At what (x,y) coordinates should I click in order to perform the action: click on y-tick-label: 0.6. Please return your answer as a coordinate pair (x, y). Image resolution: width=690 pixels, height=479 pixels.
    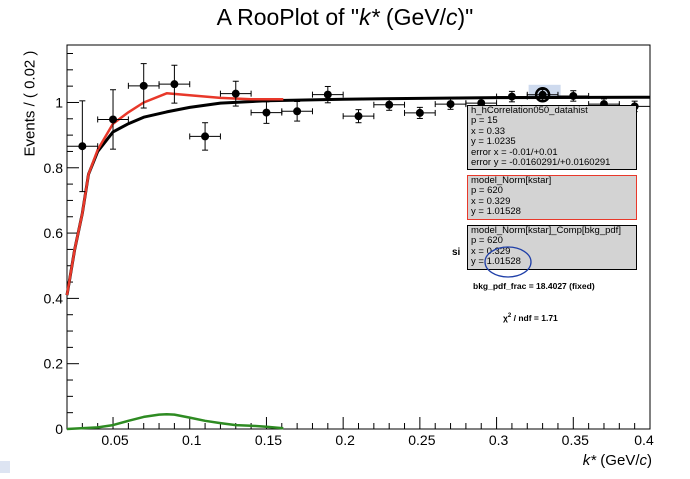
    Looking at the image, I should click on (54, 233).